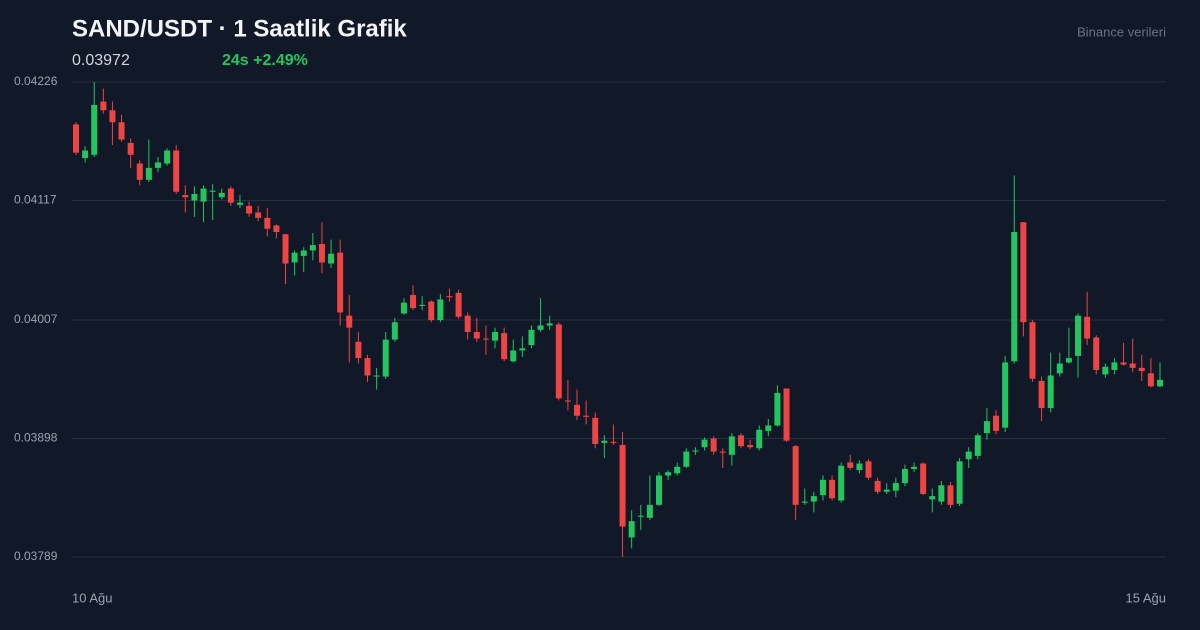 This screenshot has width=1200, height=630. What do you see at coordinates (92, 597) in the screenshot?
I see `x-tick-label: 10 Ağu` at bounding box center [92, 597].